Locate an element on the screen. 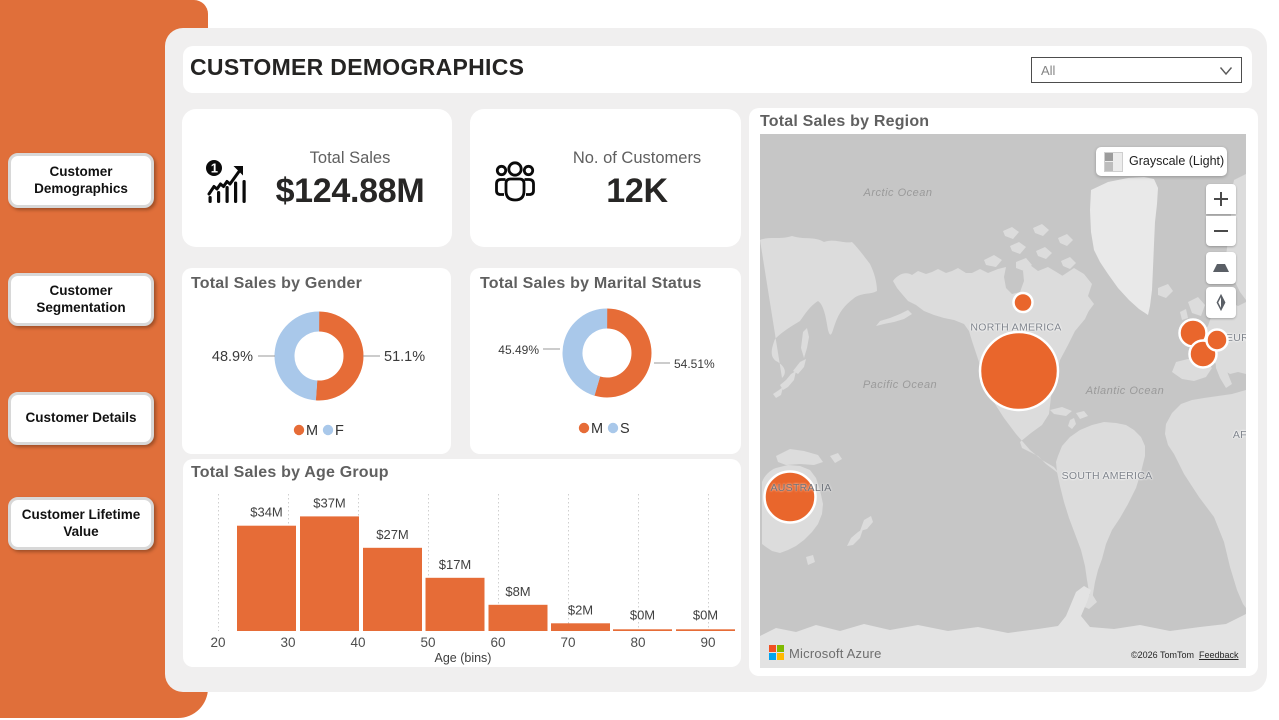 Image resolution: width=1279 pixels, height=720 pixels. svg-text: 48.9% is located at coordinates (232, 357).